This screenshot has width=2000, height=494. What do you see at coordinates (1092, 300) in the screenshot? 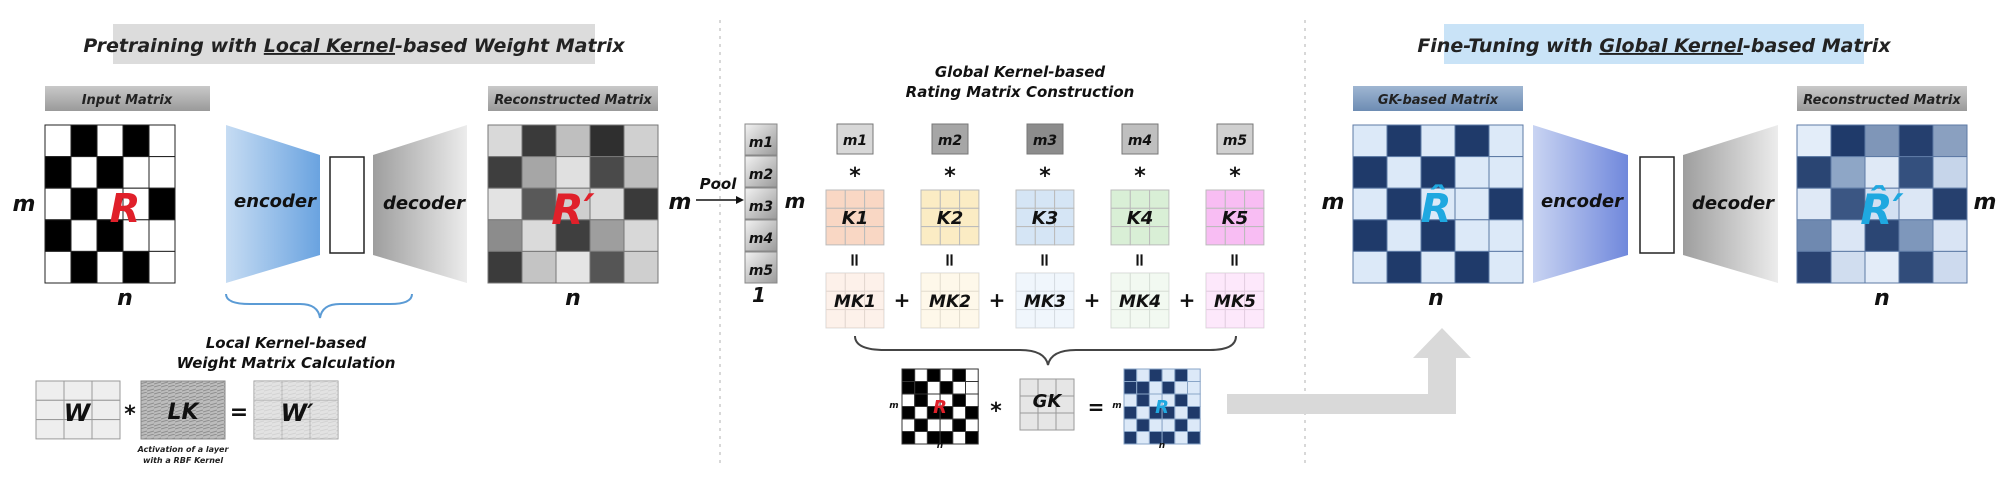
I see `plus-sign: +` at bounding box center [1092, 300].